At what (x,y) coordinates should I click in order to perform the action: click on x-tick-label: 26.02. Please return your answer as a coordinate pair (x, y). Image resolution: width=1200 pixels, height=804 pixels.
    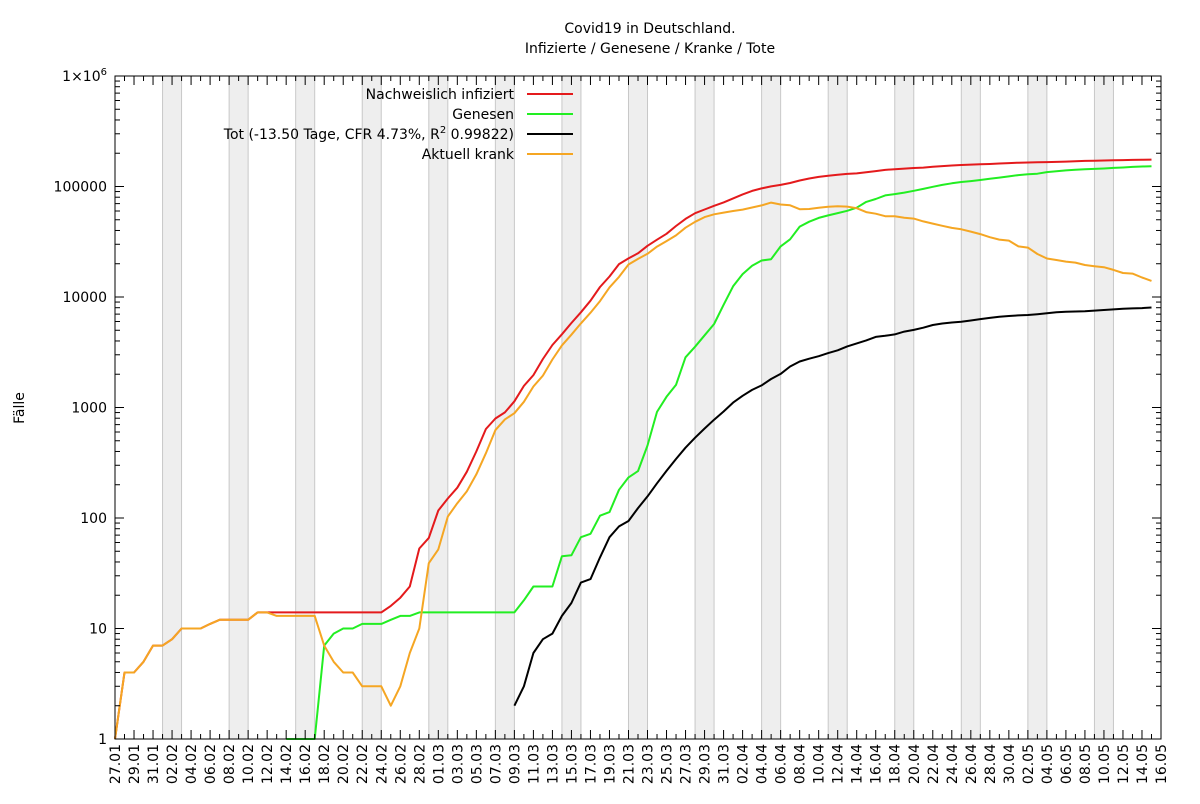
    Looking at the image, I should click on (401, 764).